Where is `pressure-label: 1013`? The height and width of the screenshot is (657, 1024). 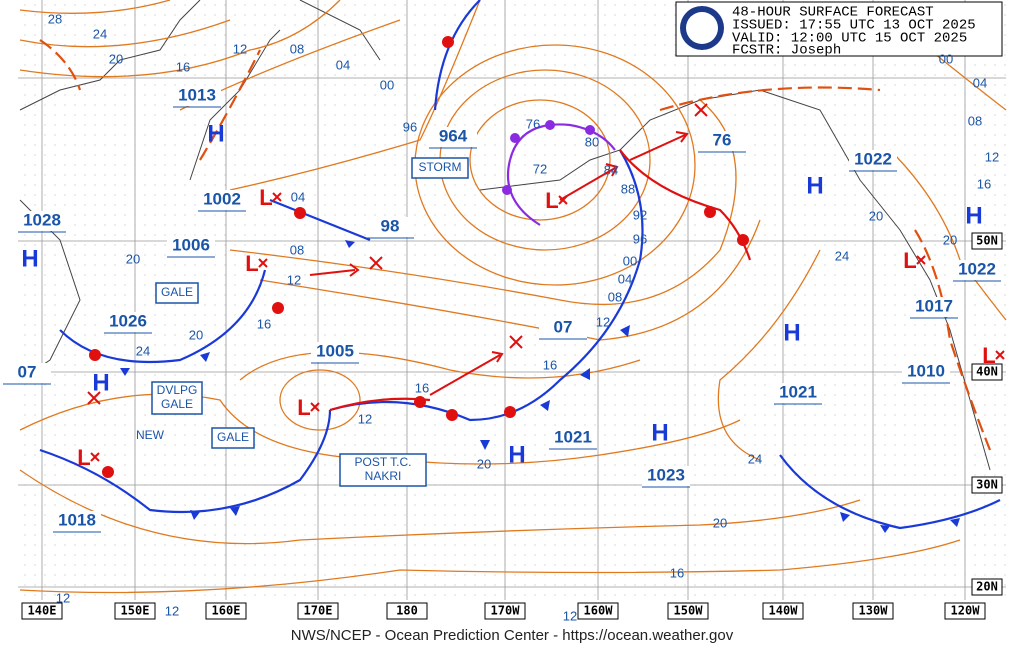 pressure-label: 1013 is located at coordinates (197, 94).